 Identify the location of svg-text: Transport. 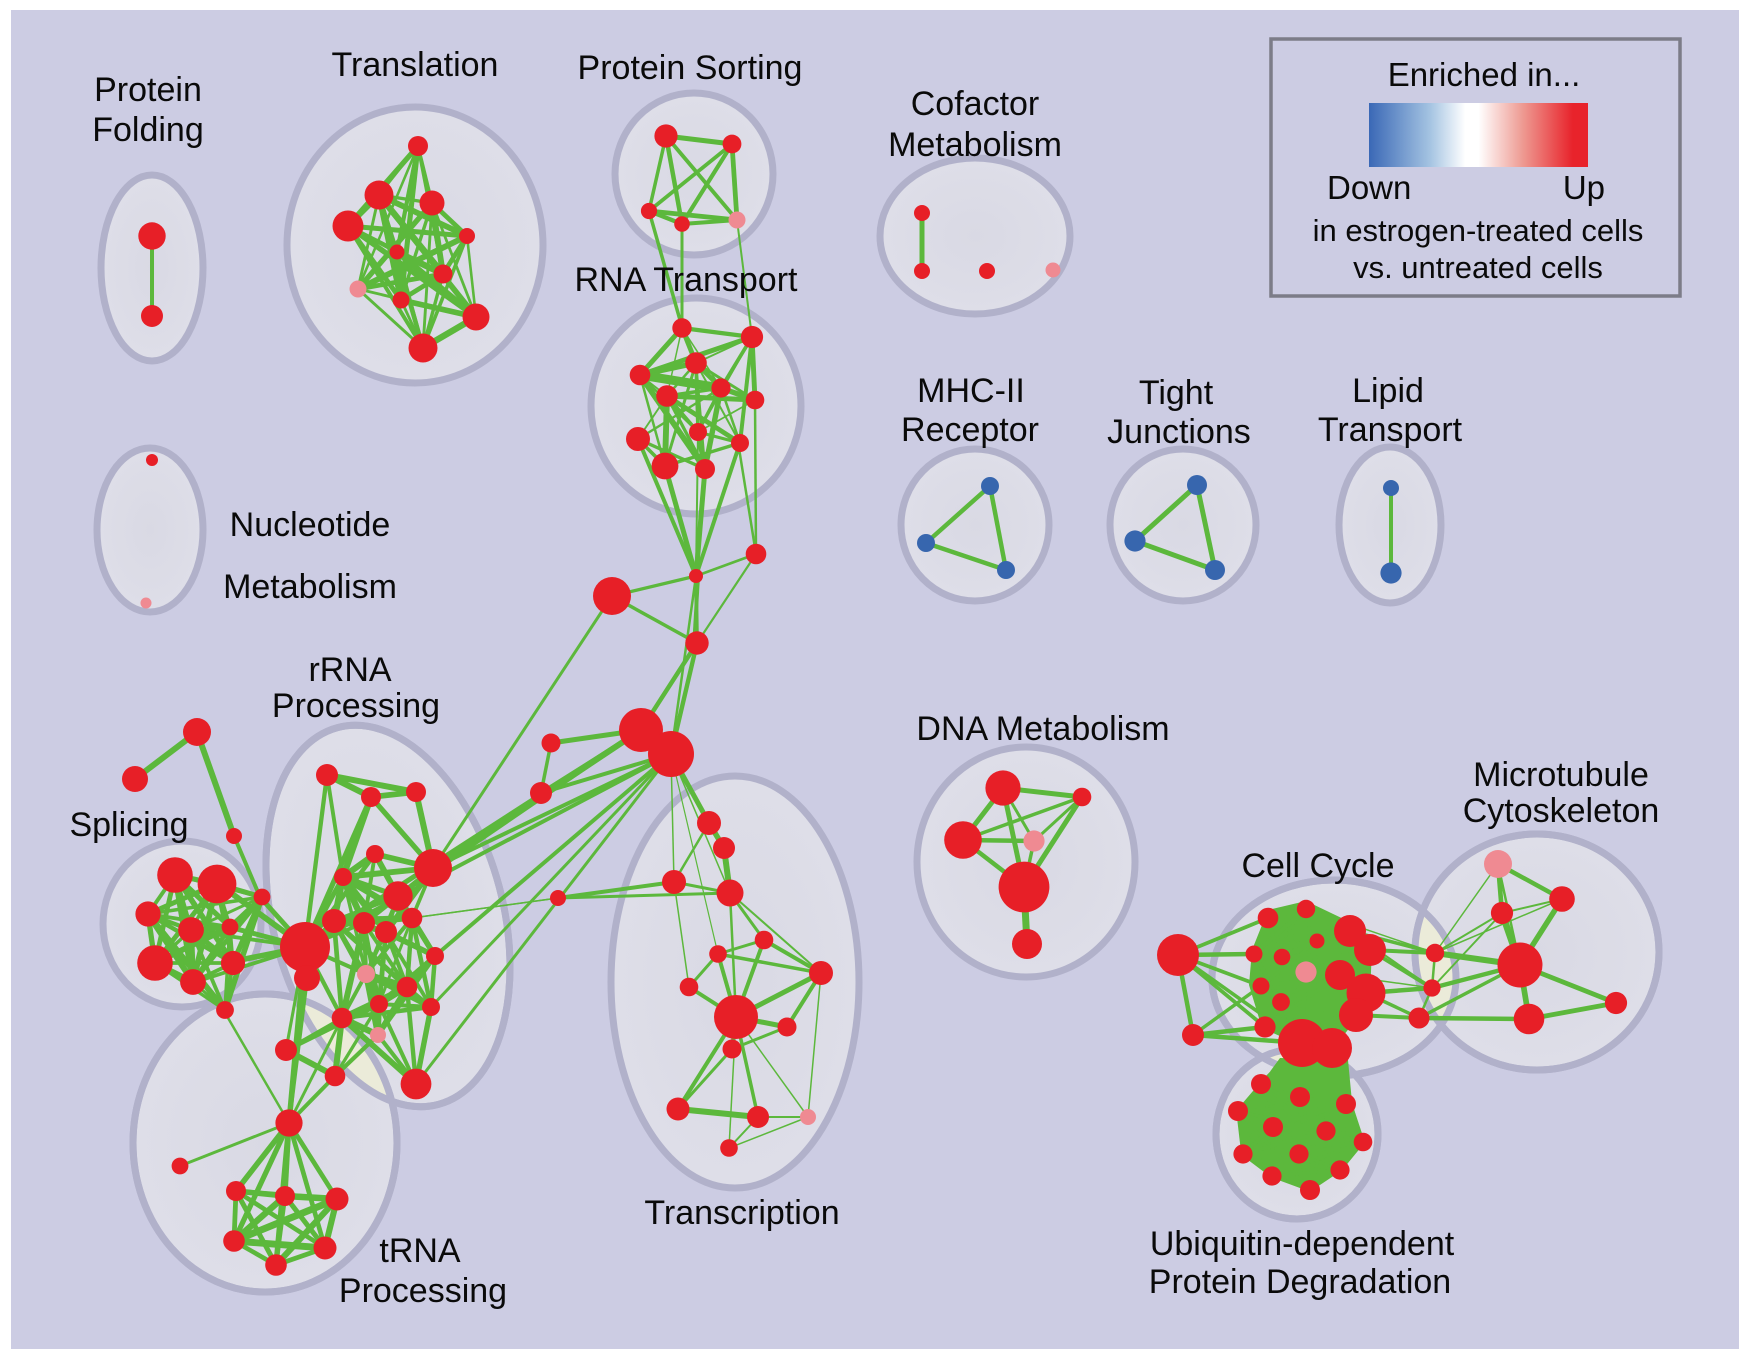
(1390, 430).